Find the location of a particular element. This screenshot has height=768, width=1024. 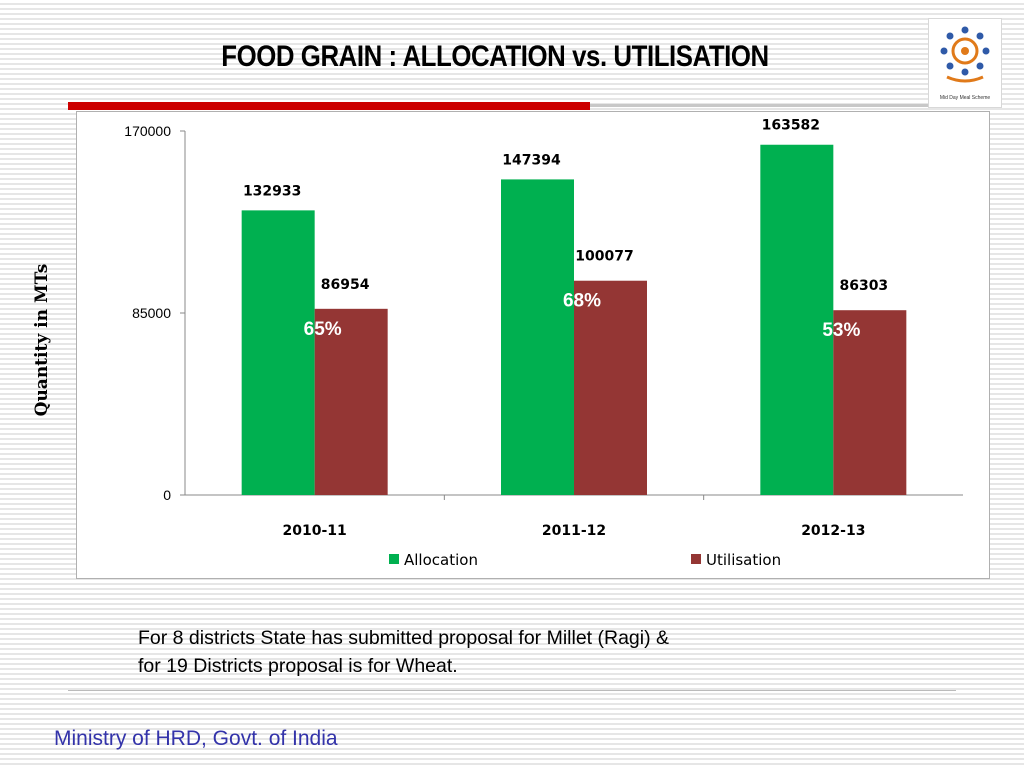

allocation-data-label: 147394 is located at coordinates (531, 160).